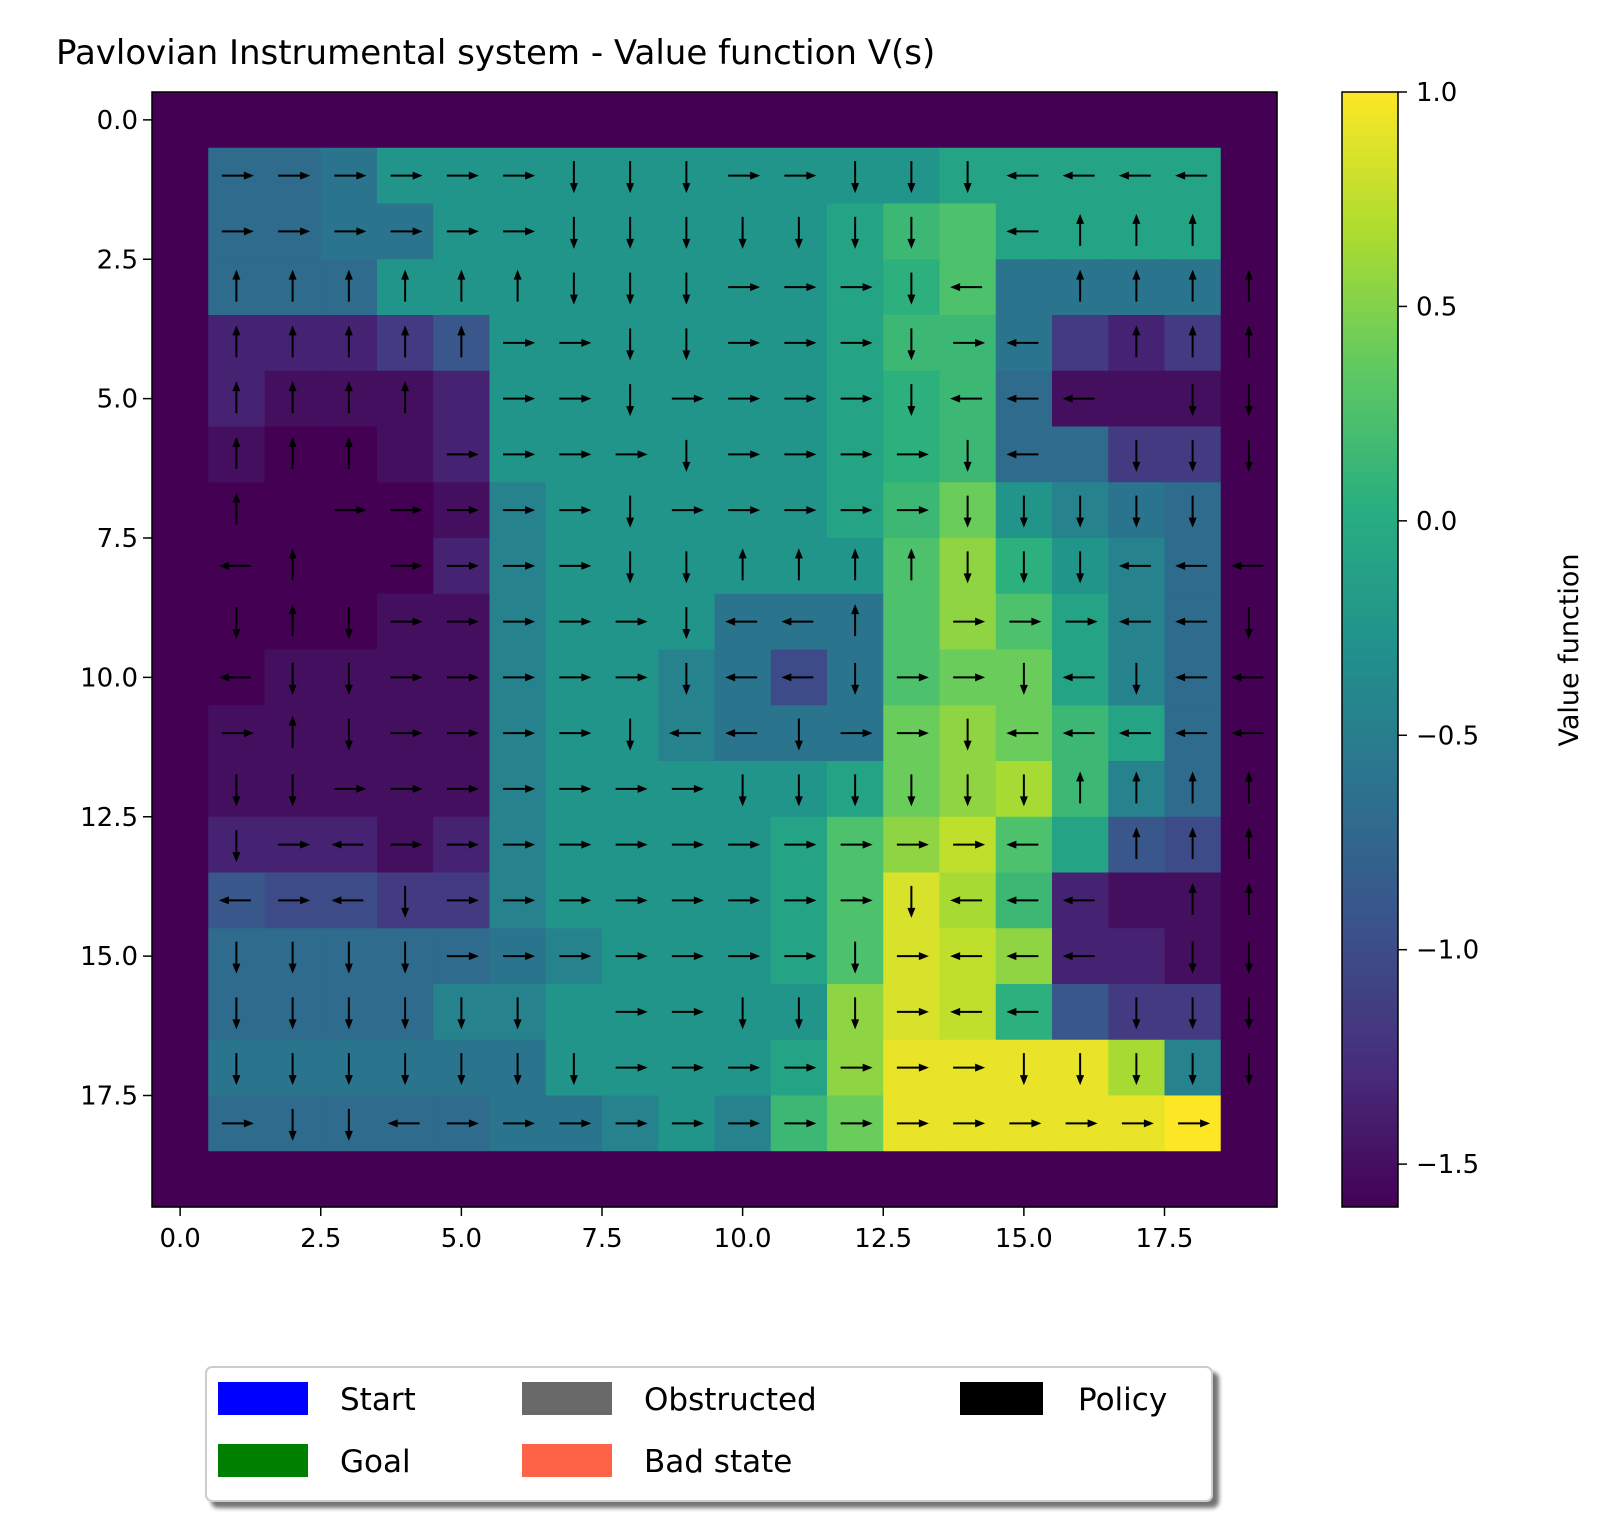 This screenshot has width=1607, height=1519. Describe the element at coordinates (1001, 1398) in the screenshot. I see `legend-swatch-policy` at that location.